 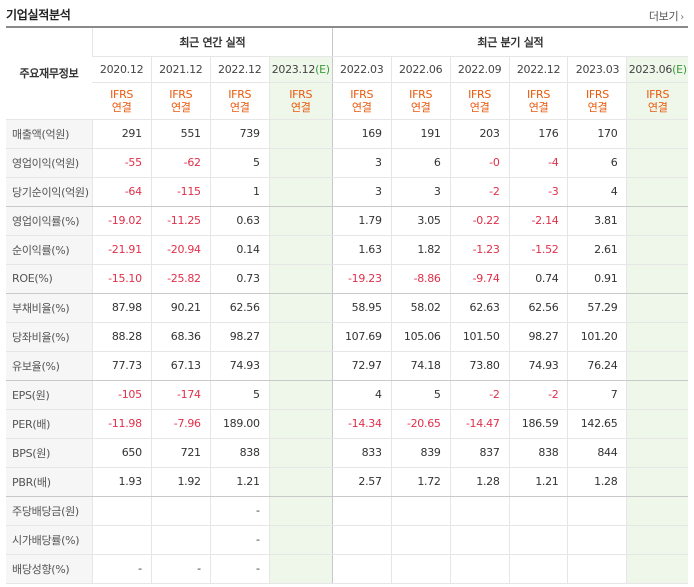 What do you see at coordinates (239, 453) in the screenshot?
I see `table-cell: 838` at bounding box center [239, 453].